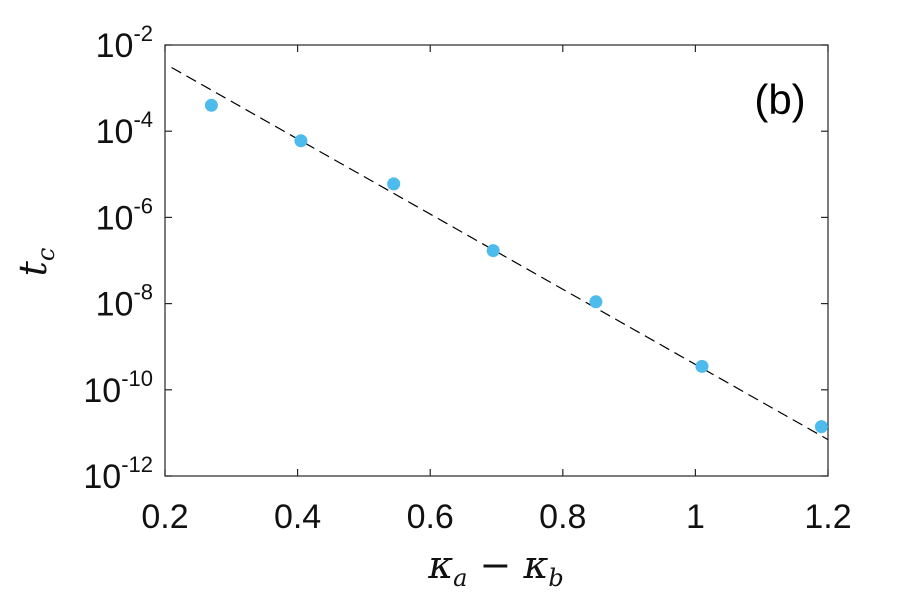  Describe the element at coordinates (118, 388) in the screenshot. I see `y-tick-label: 10⁻¹⁰` at that location.